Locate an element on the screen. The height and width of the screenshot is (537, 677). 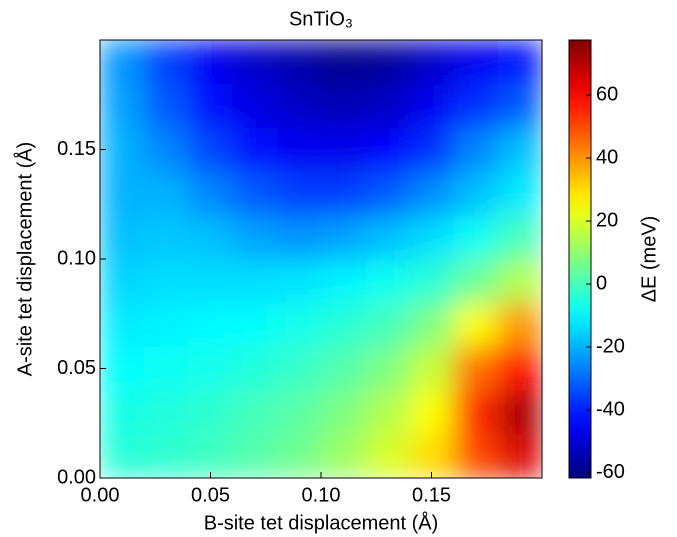
y-axis-label: A-site tet displacement (Å) is located at coordinates (24, 259).